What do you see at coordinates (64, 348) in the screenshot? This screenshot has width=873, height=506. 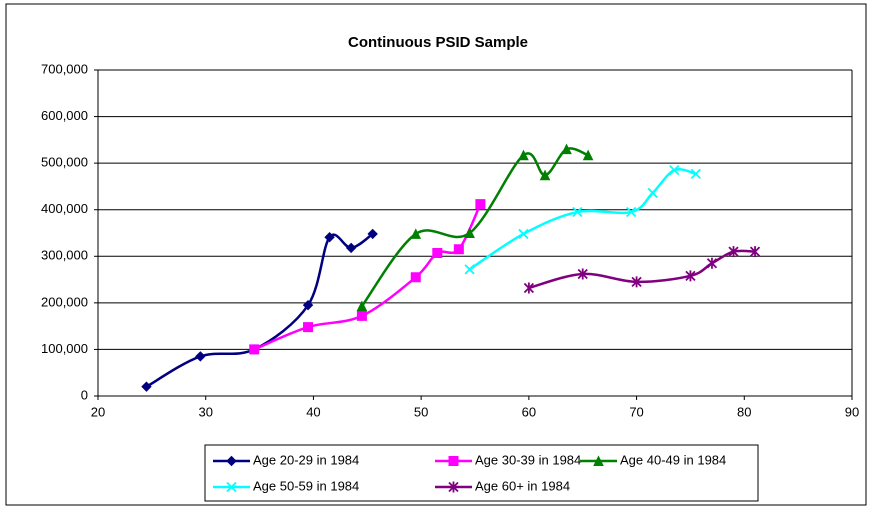 I see `y-tick-label: 100,000` at bounding box center [64, 348].